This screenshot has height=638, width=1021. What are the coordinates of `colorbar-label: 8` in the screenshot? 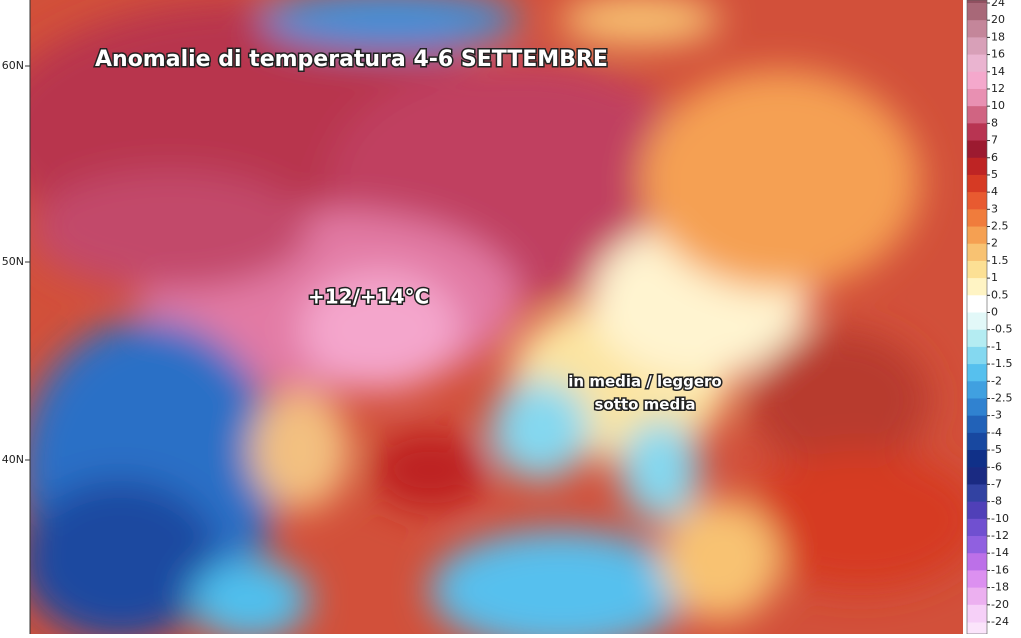 It's located at (994, 122).